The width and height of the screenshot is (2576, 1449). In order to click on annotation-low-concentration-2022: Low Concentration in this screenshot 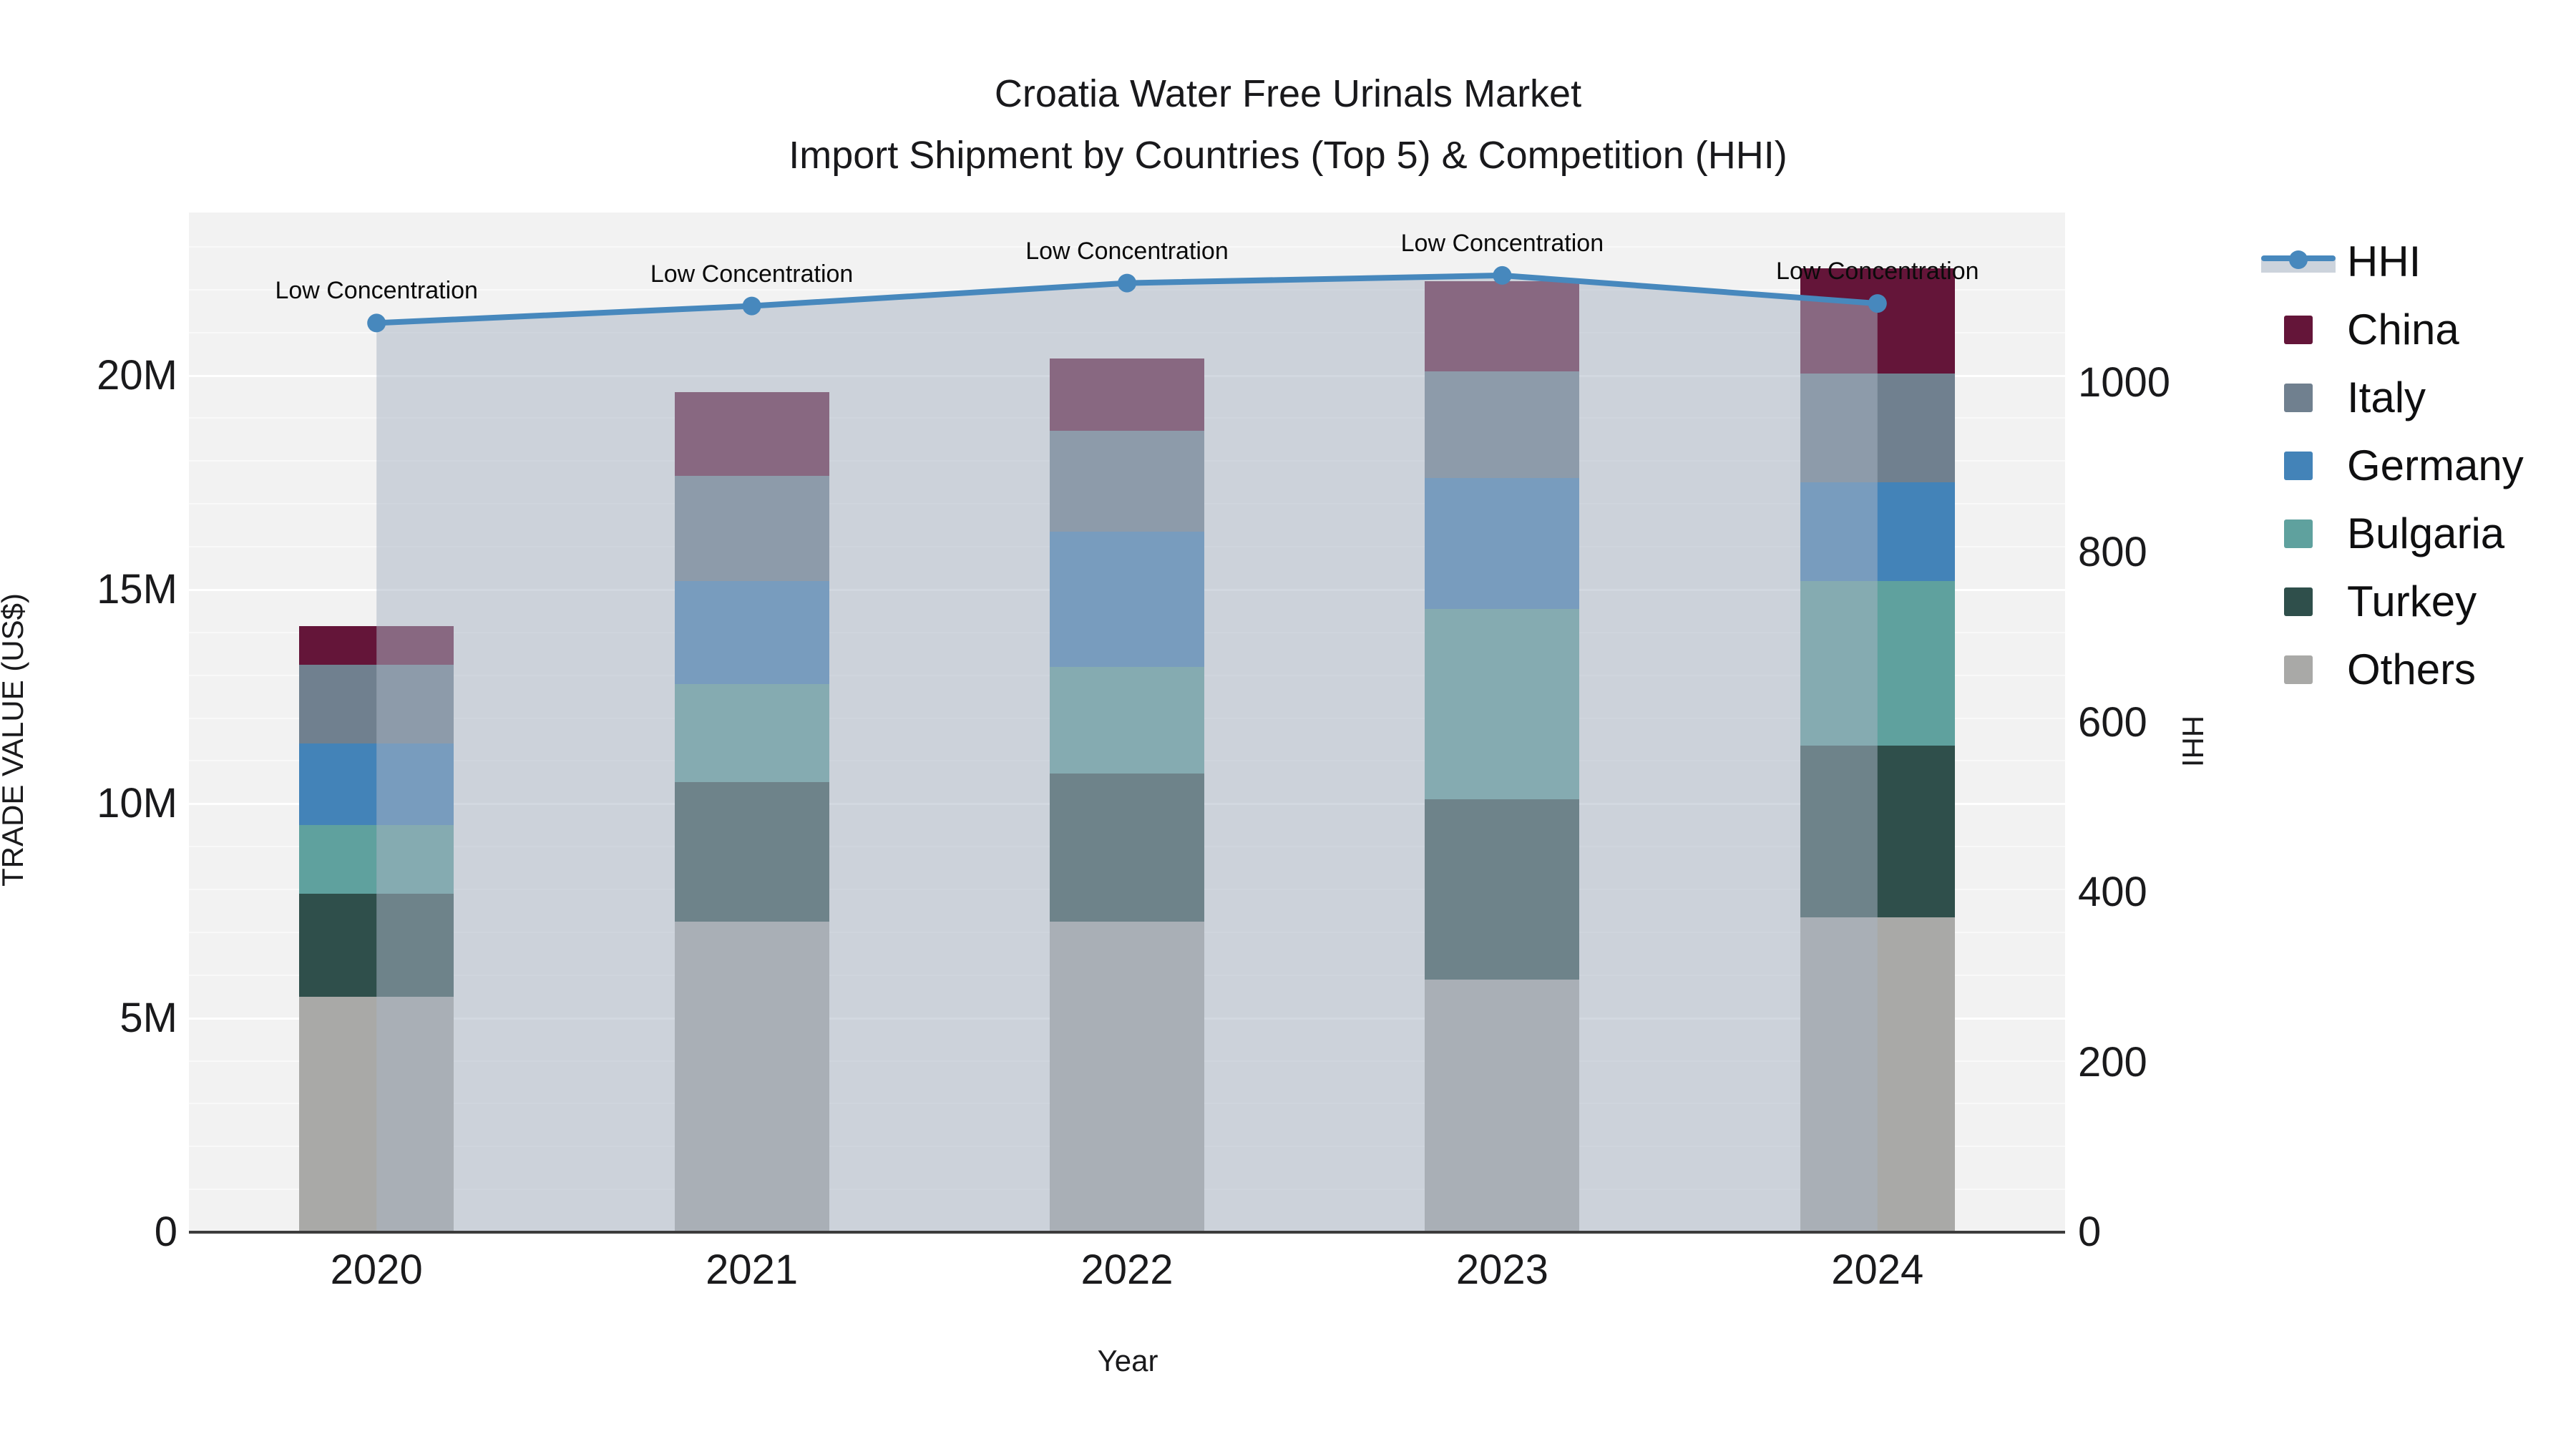, I will do `click(1127, 251)`.